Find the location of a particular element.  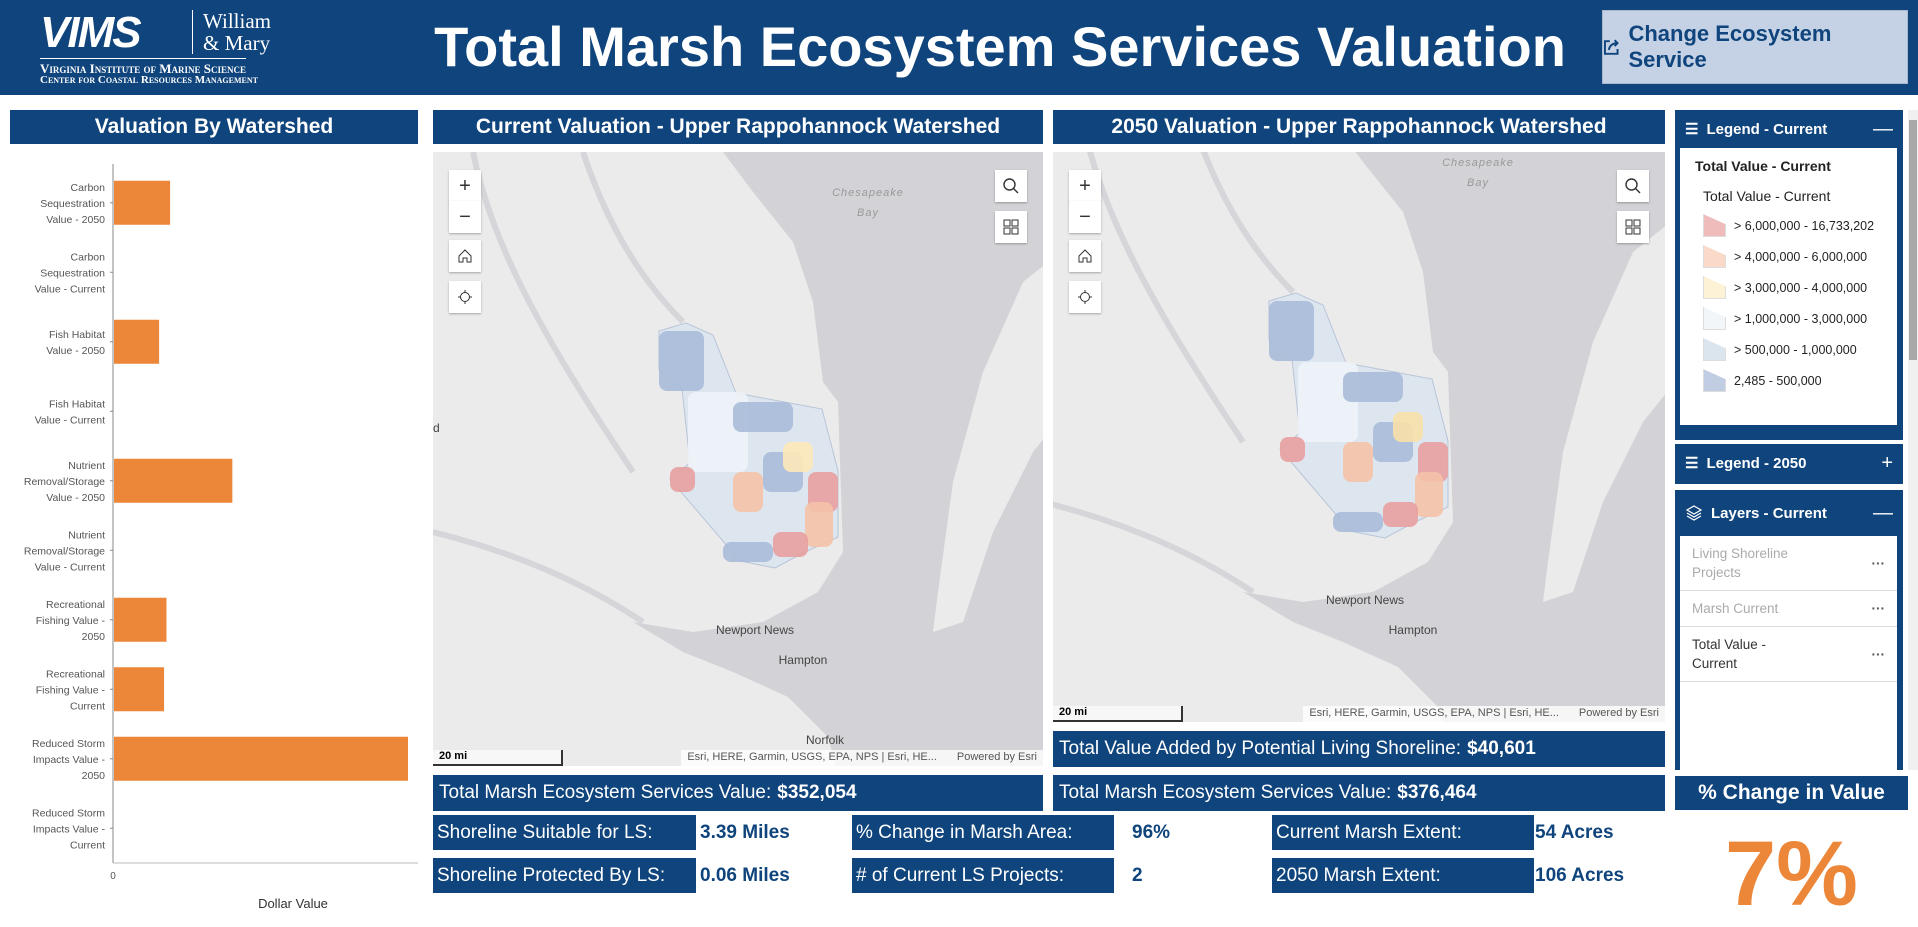

map-place-label: Norfolk is located at coordinates (825, 740).